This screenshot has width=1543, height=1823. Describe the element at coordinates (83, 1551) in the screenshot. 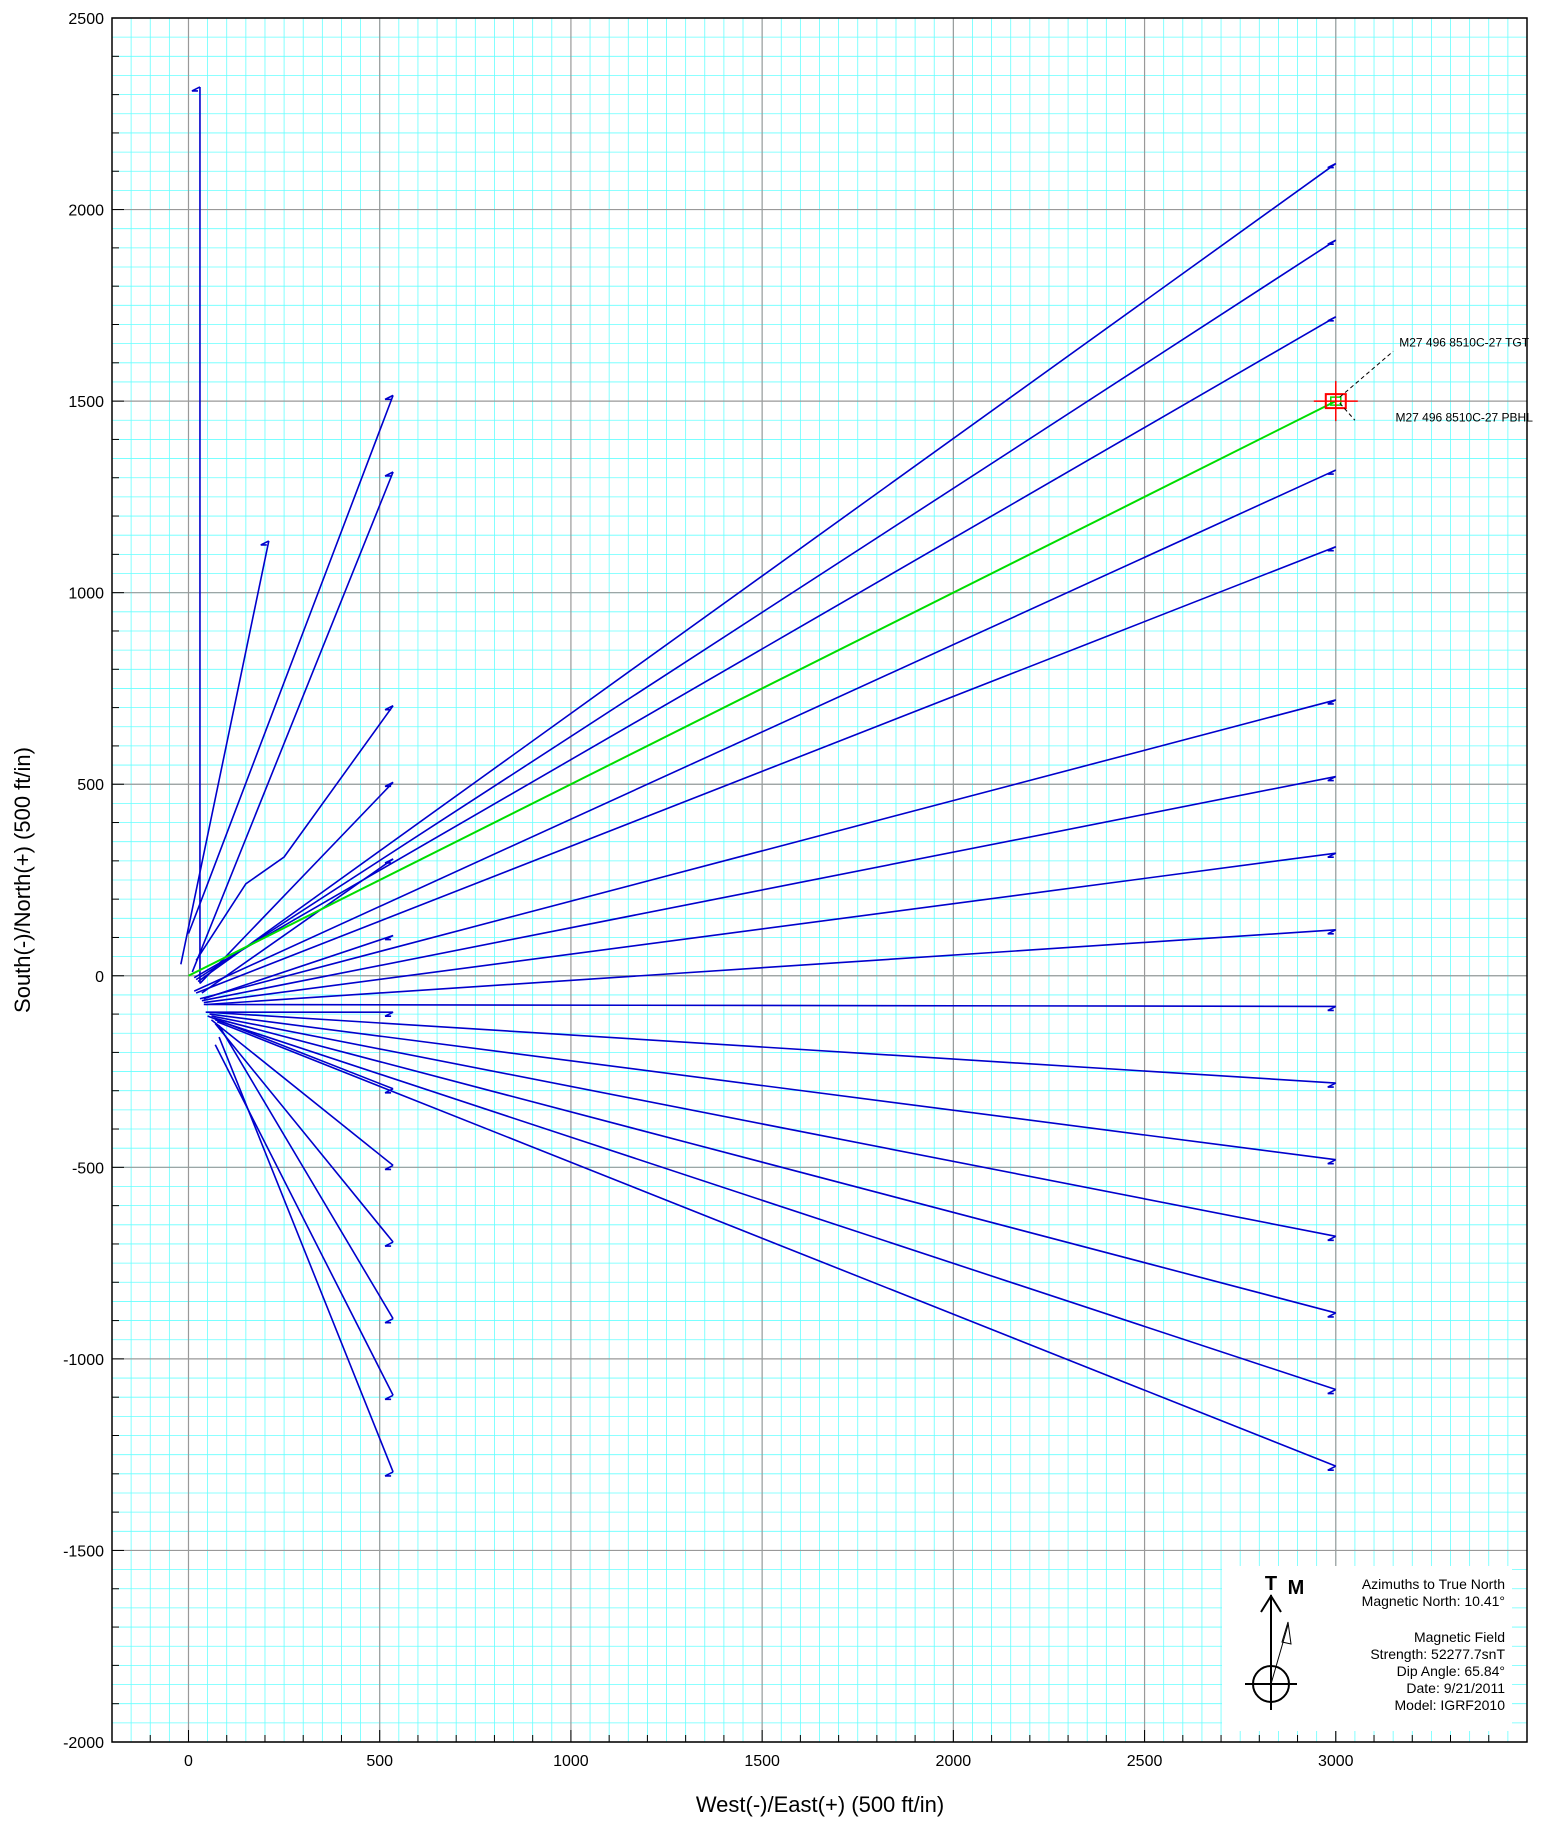

I see `y-tick-label: -1500` at that location.